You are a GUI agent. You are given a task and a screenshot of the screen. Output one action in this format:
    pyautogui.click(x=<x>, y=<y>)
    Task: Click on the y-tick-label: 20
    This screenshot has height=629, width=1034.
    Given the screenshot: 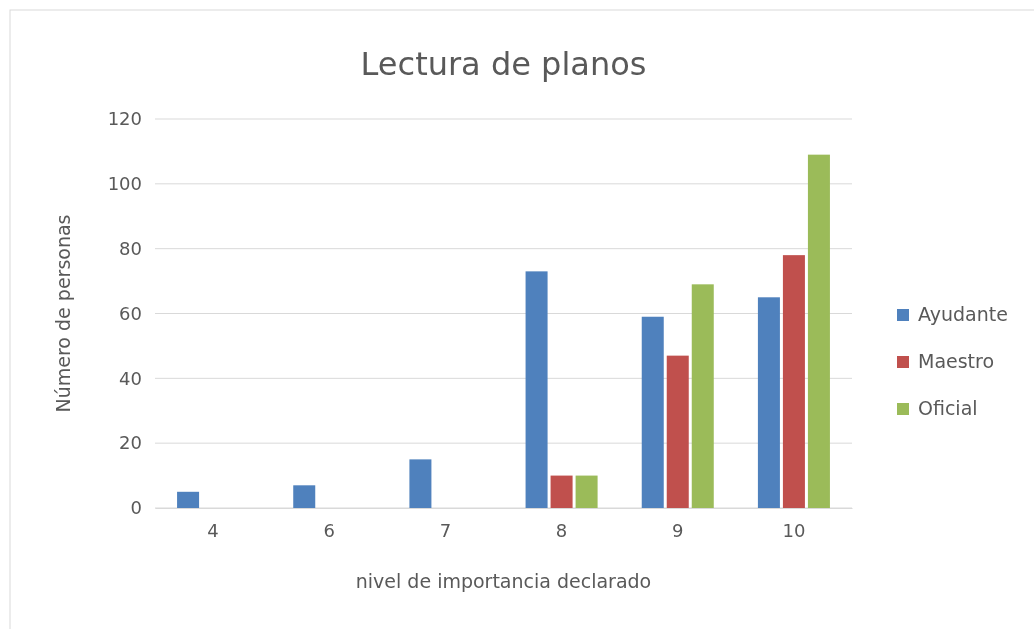 What is the action you would take?
    pyautogui.click(x=130, y=443)
    